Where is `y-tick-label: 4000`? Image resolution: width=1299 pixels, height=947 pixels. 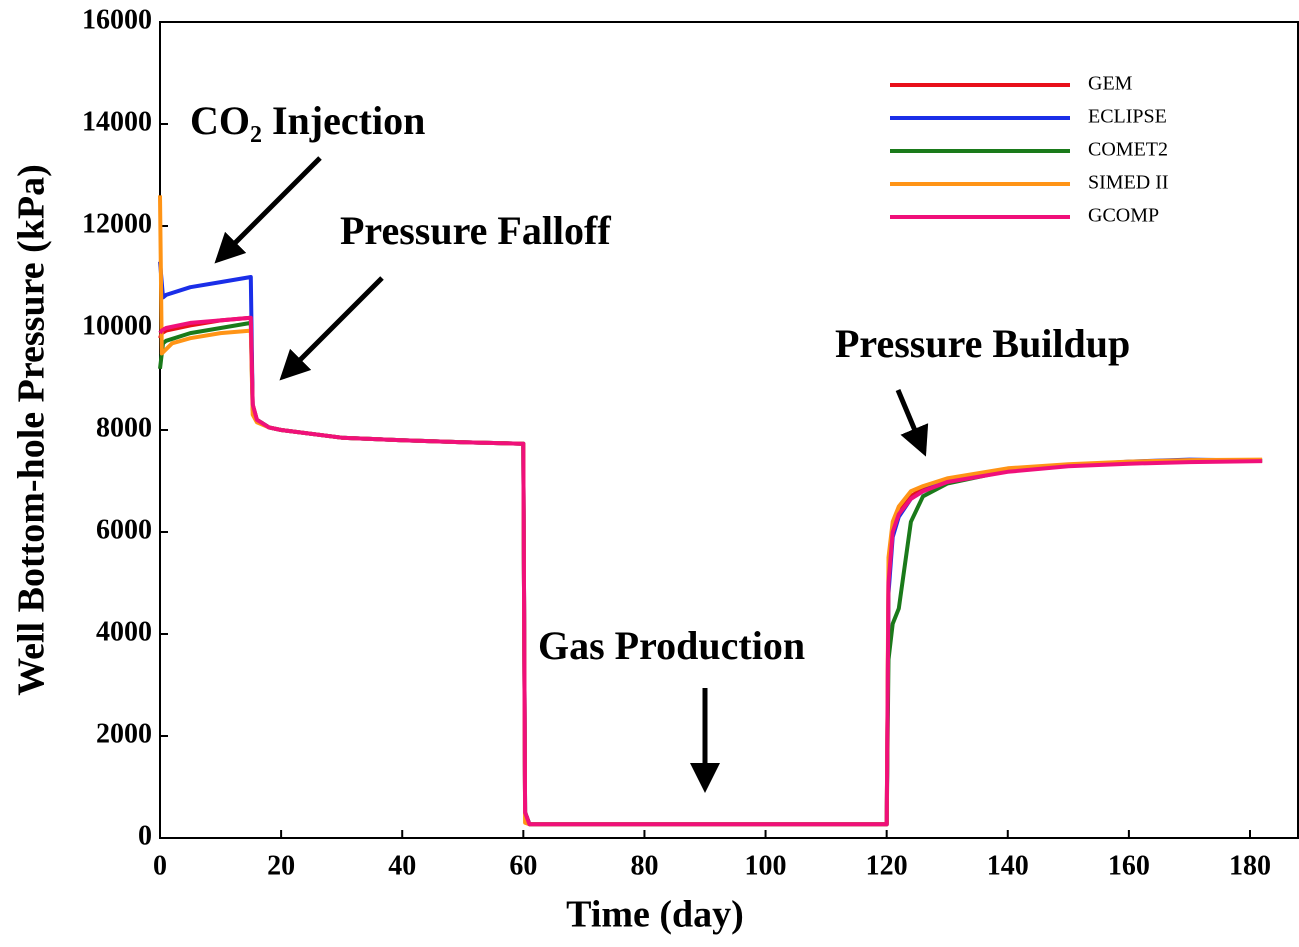
y-tick-label: 4000 is located at coordinates (124, 631).